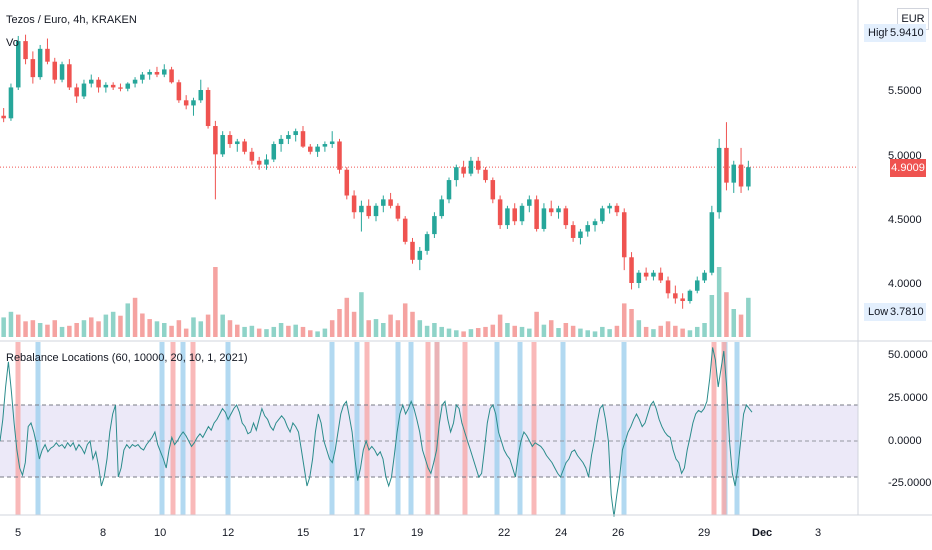  What do you see at coordinates (103, 533) in the screenshot?
I see `time-label-8: 8` at bounding box center [103, 533].